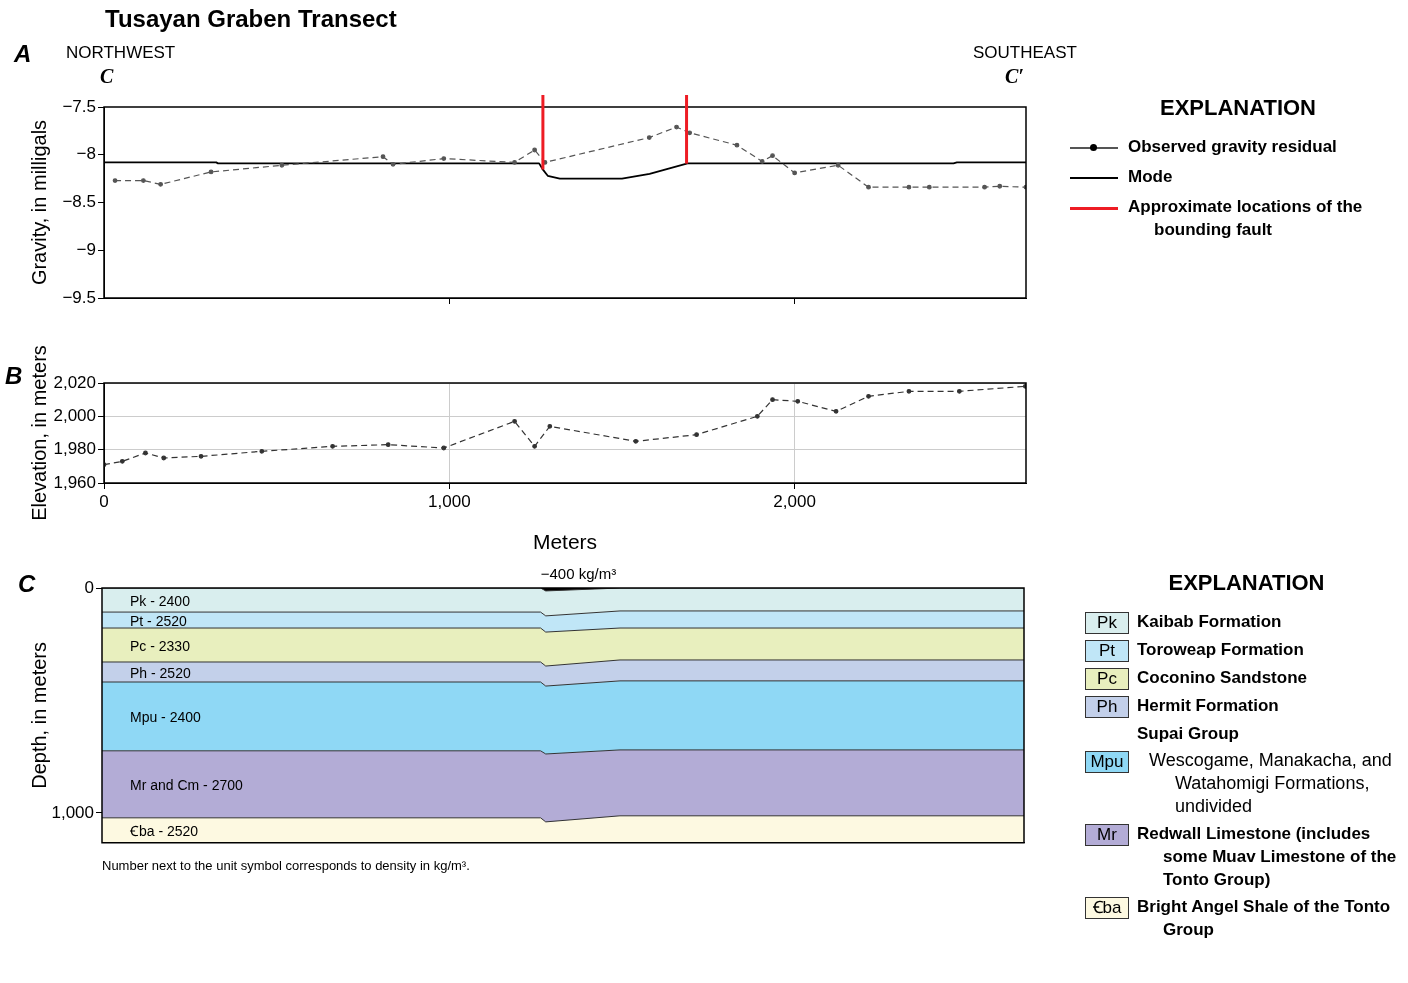 The height and width of the screenshot is (983, 1408). I want to click on x-tick-label: 1,000, so click(449, 501).